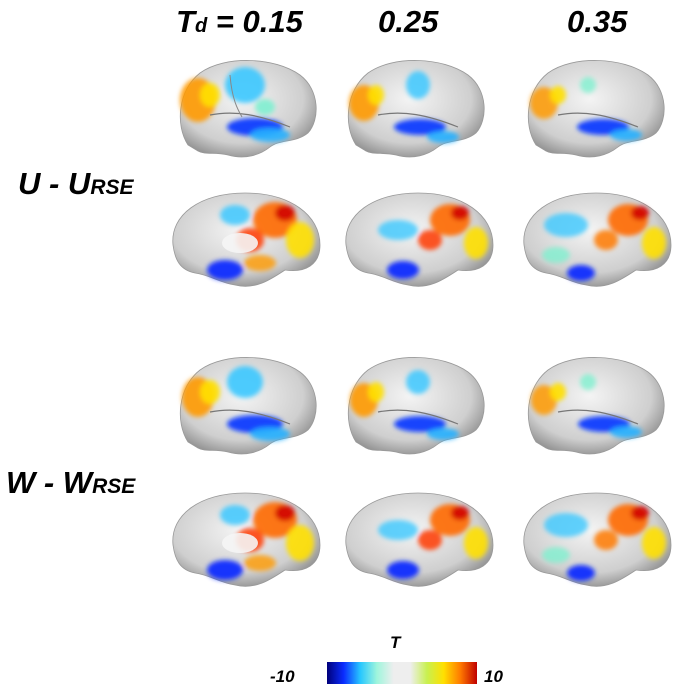 The width and height of the screenshot is (686, 694). I want to click on row-label-u-subscript: RSE, so click(112, 187).